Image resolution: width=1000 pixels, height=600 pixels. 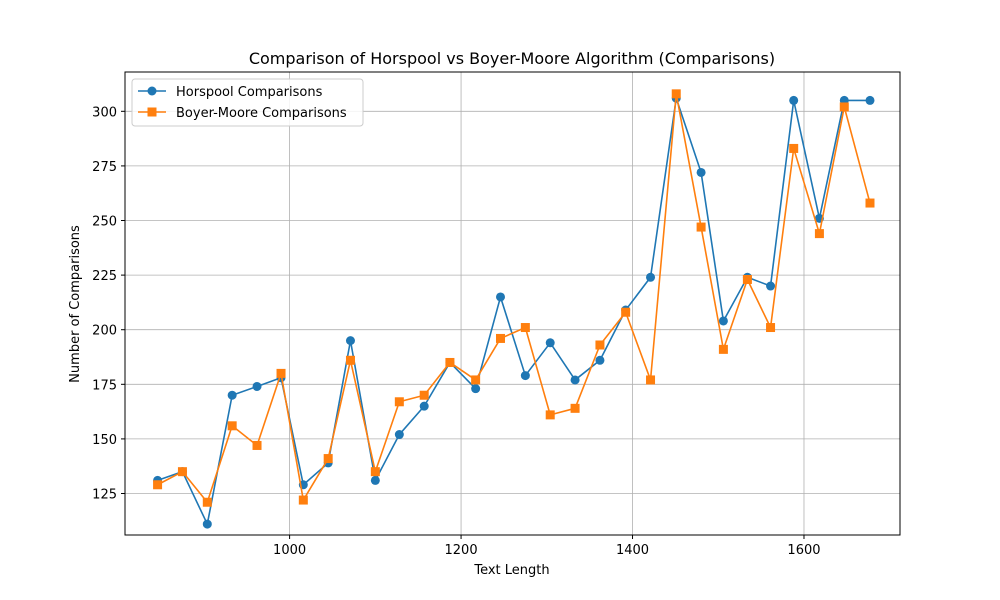 I want to click on x-tick-label: 1400, so click(x=632, y=550).